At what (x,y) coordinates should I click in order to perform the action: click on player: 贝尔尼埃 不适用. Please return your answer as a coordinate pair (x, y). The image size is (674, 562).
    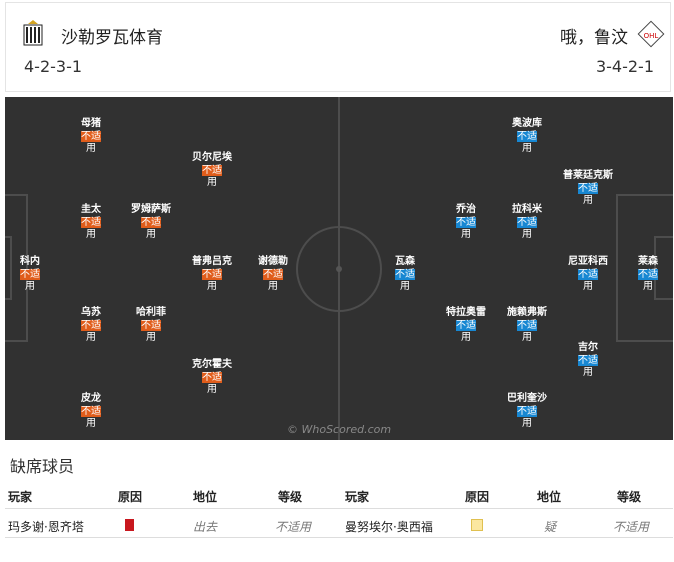
    Looking at the image, I should click on (212, 170).